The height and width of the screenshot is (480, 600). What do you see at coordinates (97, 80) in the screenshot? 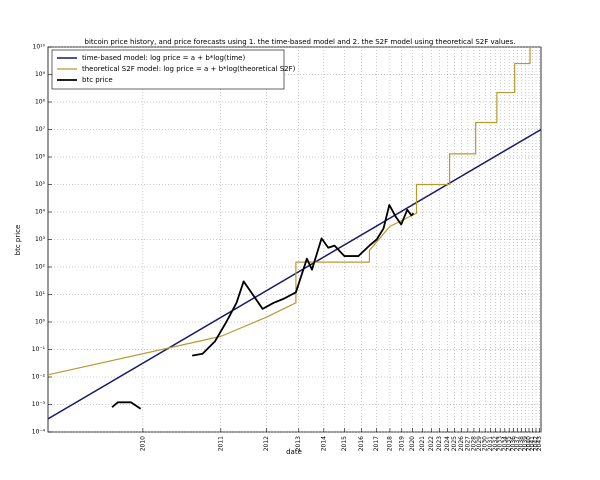
I see `legend-label: btc price` at bounding box center [97, 80].